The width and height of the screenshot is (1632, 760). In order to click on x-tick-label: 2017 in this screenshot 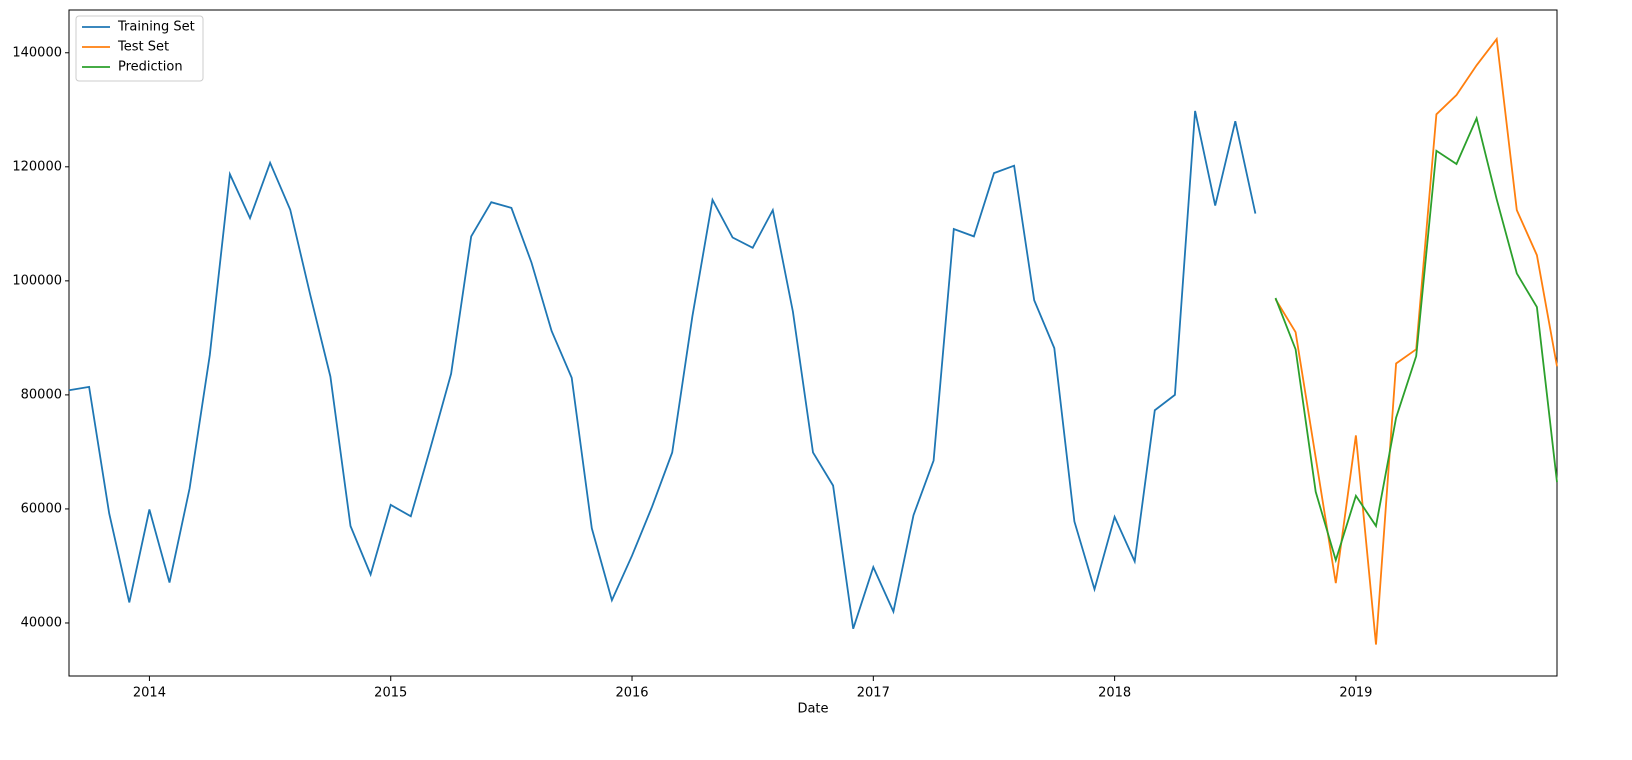, I will do `click(873, 693)`.